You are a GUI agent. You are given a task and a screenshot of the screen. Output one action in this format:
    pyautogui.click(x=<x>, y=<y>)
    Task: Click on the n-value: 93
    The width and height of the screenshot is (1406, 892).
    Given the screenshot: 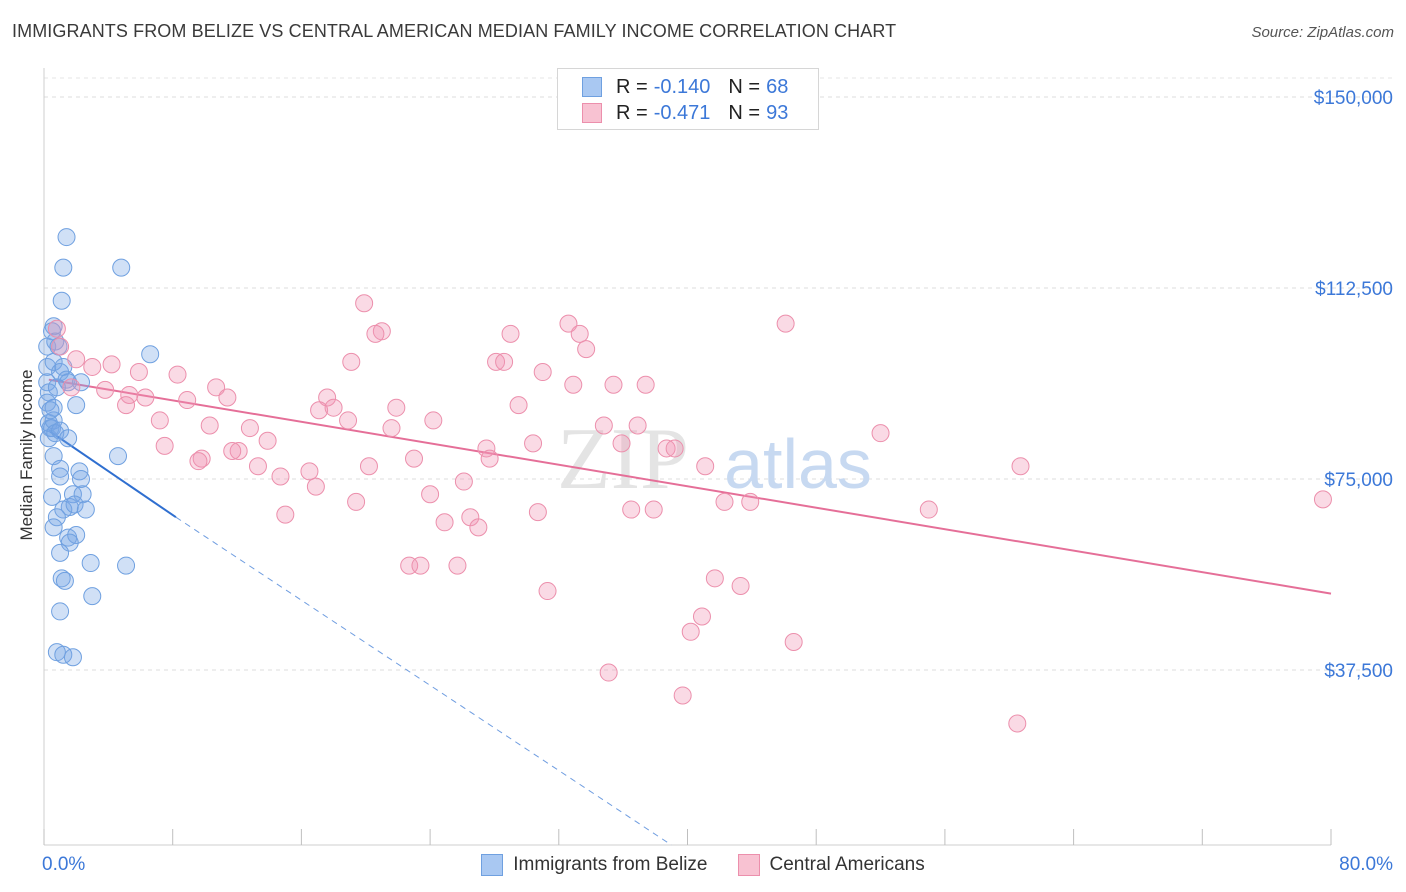 What is the action you would take?
    pyautogui.click(x=777, y=112)
    